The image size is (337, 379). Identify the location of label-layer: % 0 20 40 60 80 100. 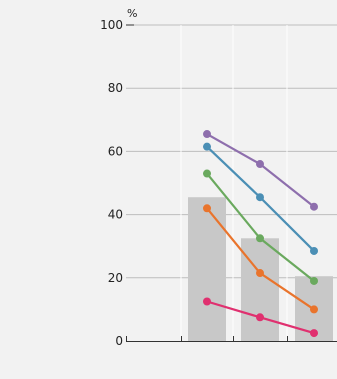
(118, 177).